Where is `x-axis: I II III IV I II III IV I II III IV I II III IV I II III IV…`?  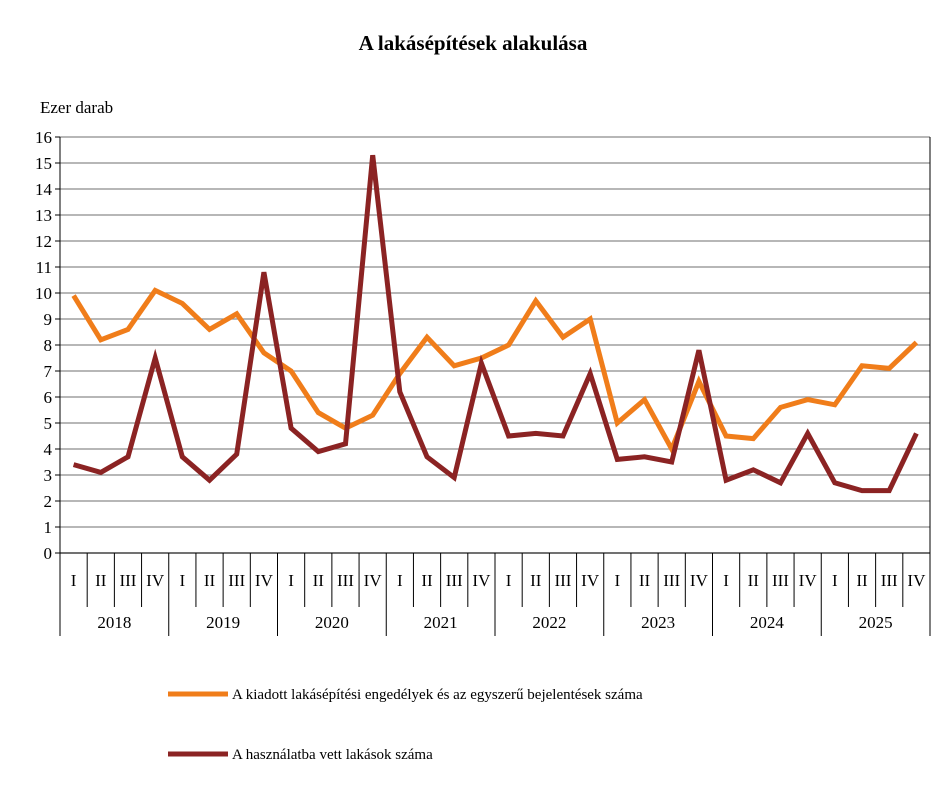
x-axis: I II III IV I II III IV I II III IV I II III IV I II III IV… is located at coordinates (495, 594).